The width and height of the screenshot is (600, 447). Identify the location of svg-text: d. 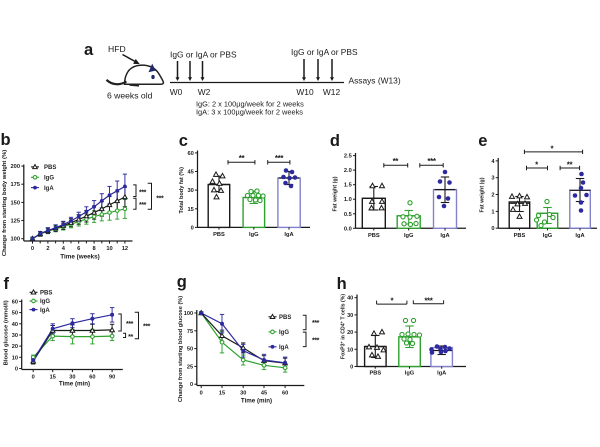
(335, 141).